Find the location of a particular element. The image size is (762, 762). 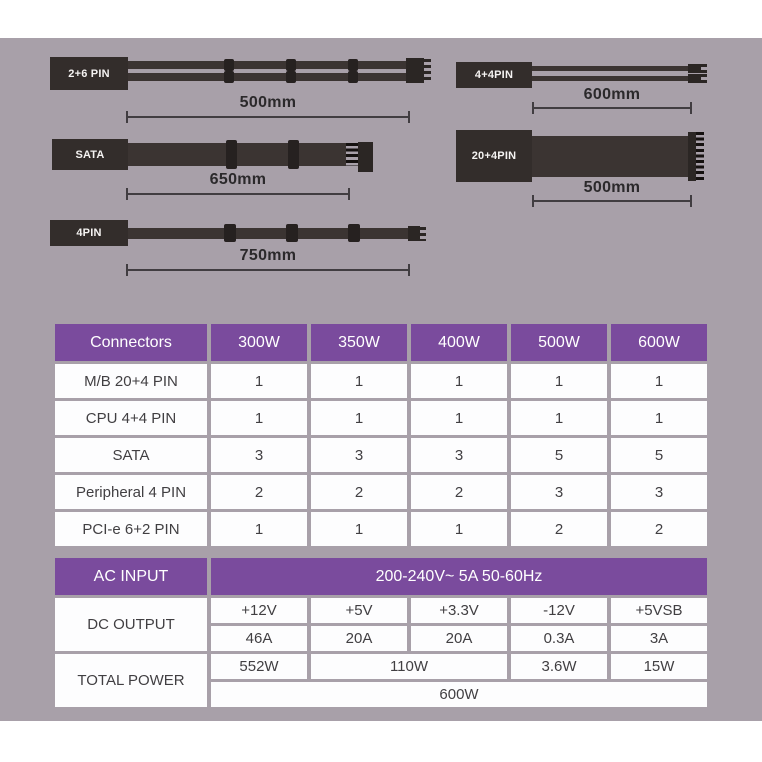

wattage: 3.6W is located at coordinates (559, 666).